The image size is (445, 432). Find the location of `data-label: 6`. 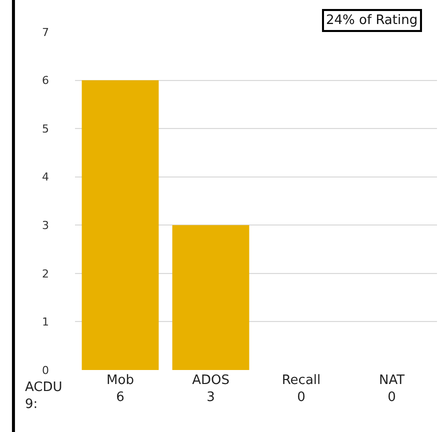

data-label: 6 is located at coordinates (120, 397).